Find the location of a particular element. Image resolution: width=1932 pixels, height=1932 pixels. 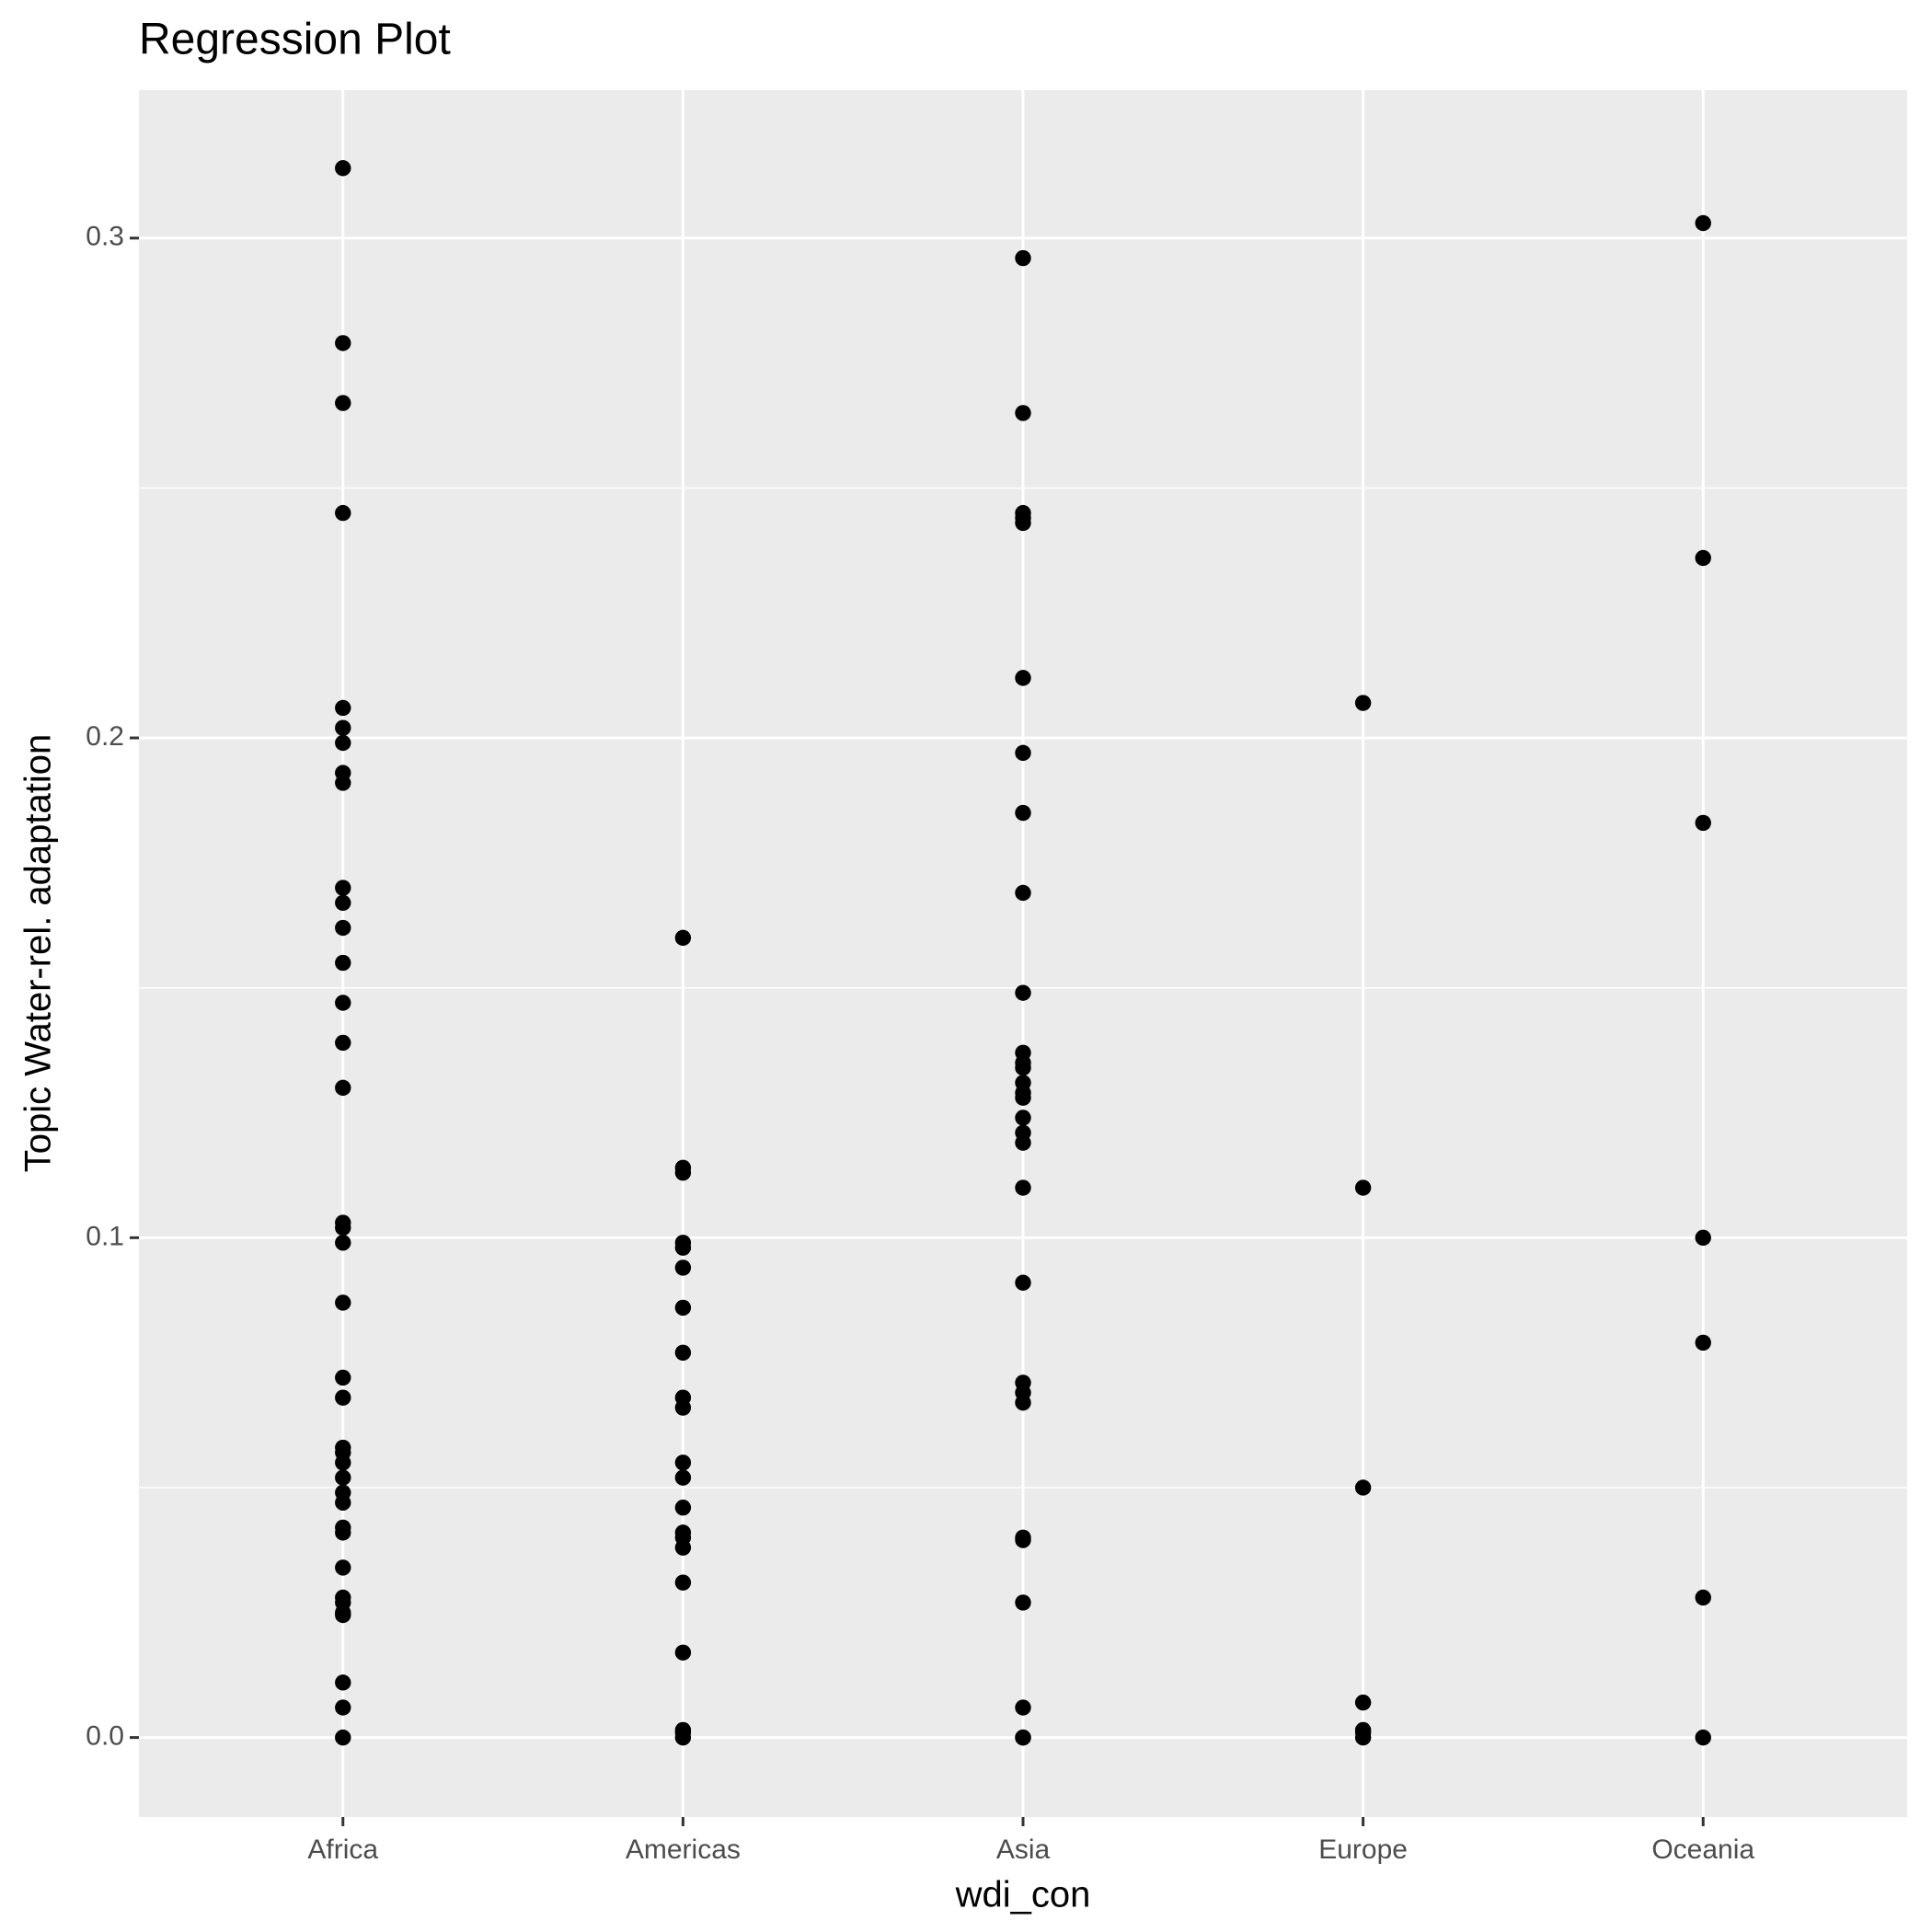

y-tick-label: 0.1 is located at coordinates (105, 1236).